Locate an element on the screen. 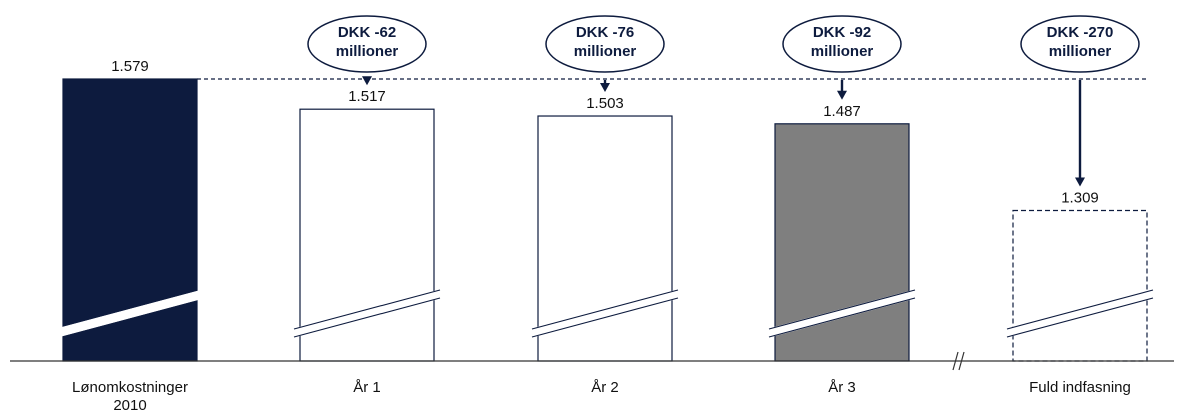  category-label-3: År 2 is located at coordinates (605, 387).